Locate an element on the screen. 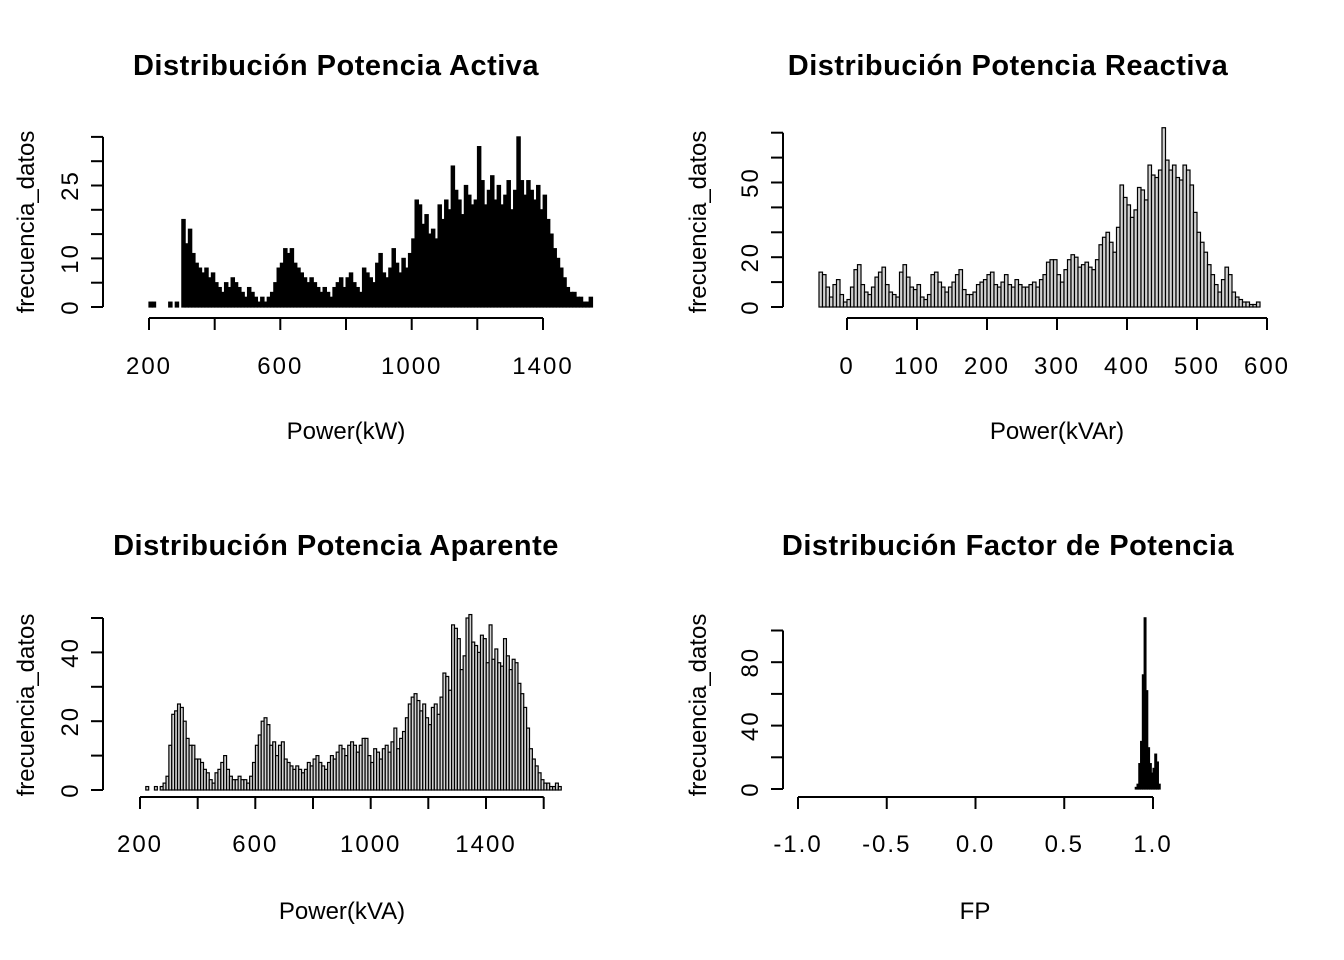 This screenshot has width=1344, height=960. x-tick-label: 400 is located at coordinates (1127, 366).